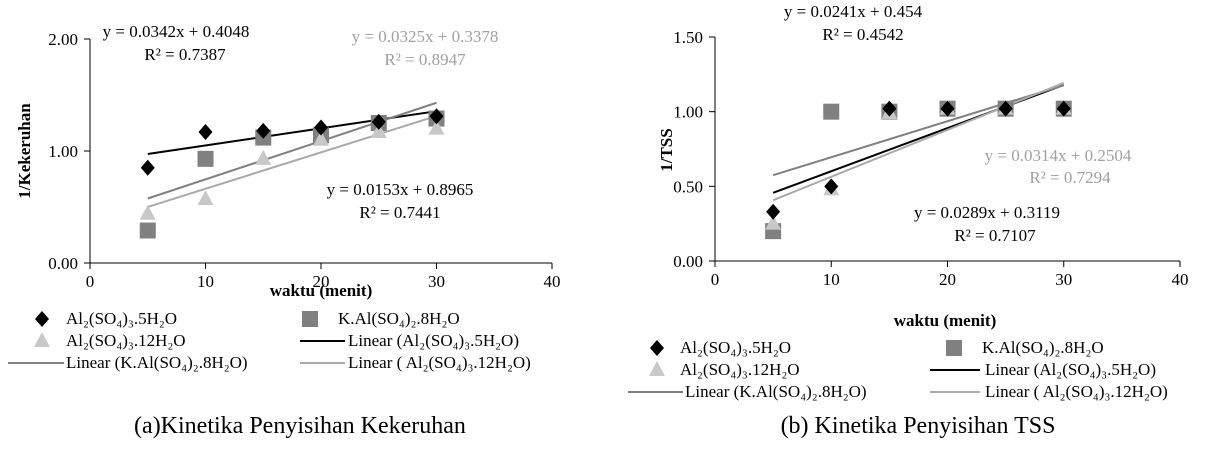 The width and height of the screenshot is (1214, 450). I want to click on y-axis-title: 1/TSS, so click(666, 149).